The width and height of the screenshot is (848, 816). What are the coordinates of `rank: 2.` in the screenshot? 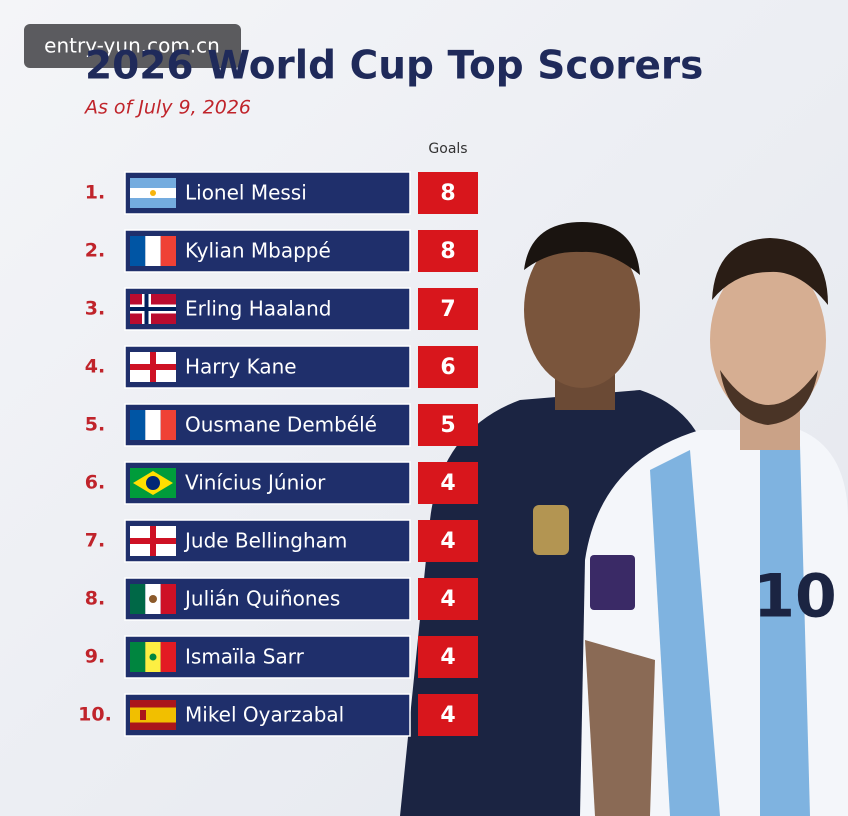 It's located at (95, 251).